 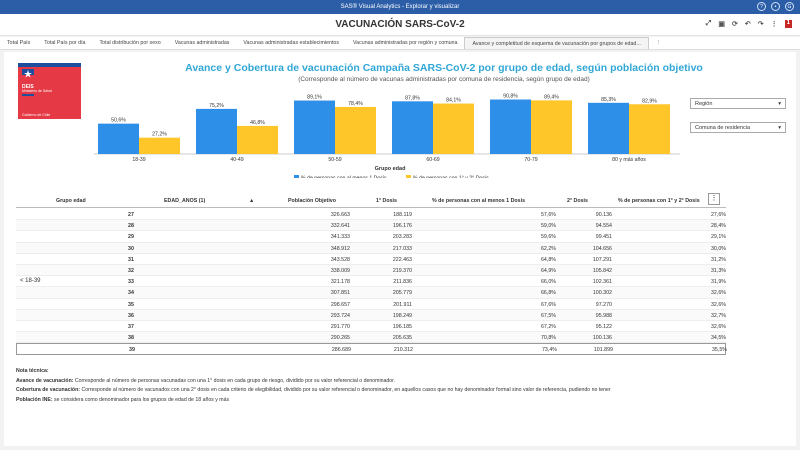 I want to click on table-cell: 67,5%, so click(x=548, y=315).